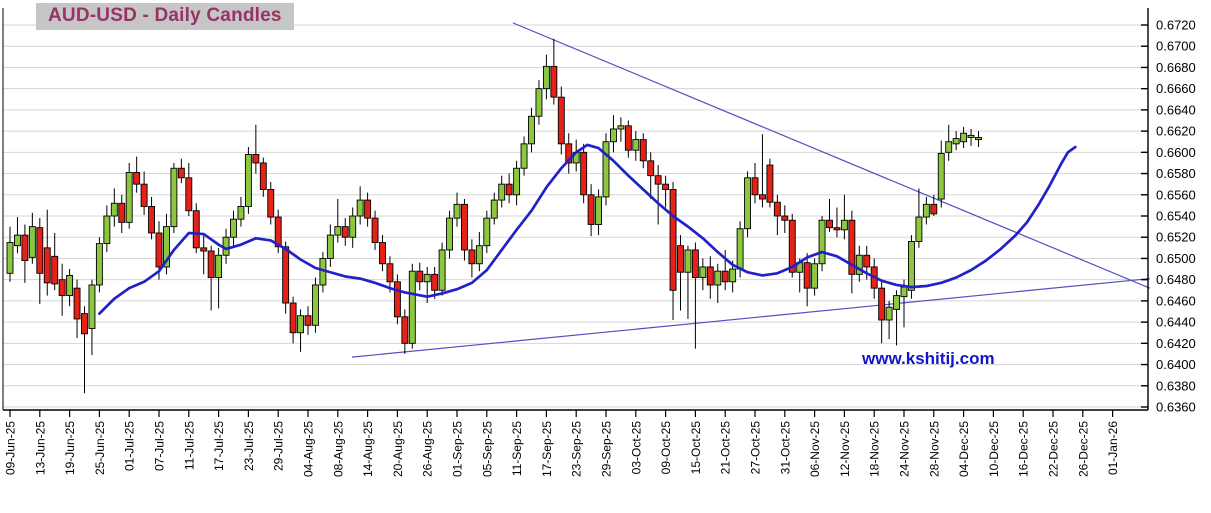  Describe the element at coordinates (70, 448) in the screenshot. I see `x-axis-label: 19-Jun-25` at that location.